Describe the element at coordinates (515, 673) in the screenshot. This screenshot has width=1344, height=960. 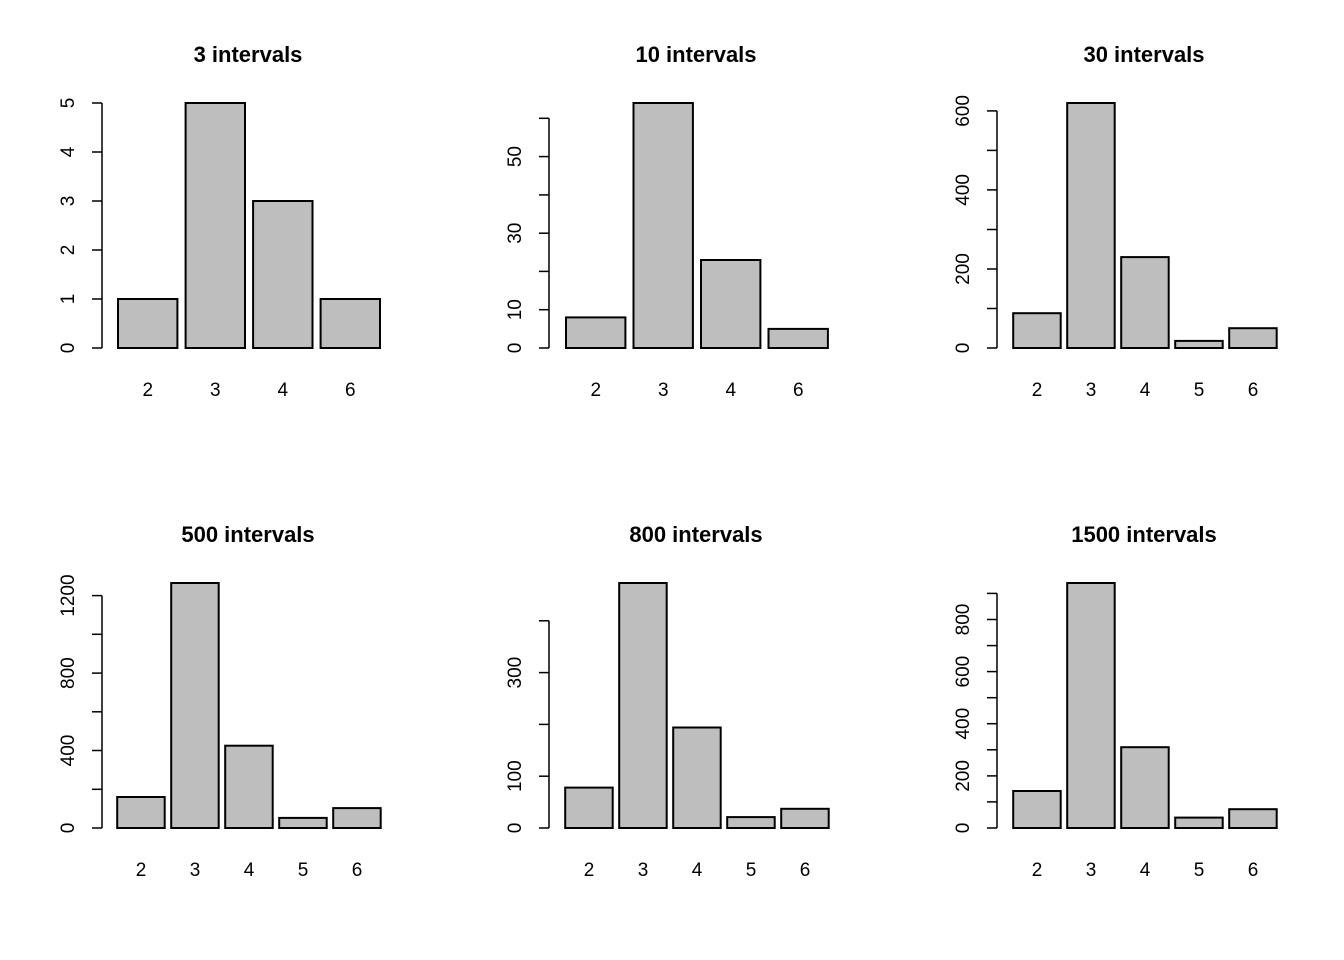
I see `y-tick-label: 300` at that location.